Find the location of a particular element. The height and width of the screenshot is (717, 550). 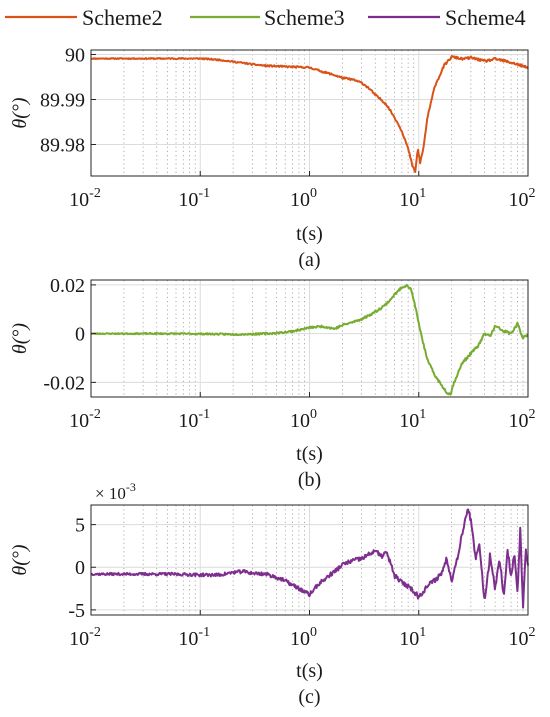

panel-label-b: (b) is located at coordinates (309, 480).